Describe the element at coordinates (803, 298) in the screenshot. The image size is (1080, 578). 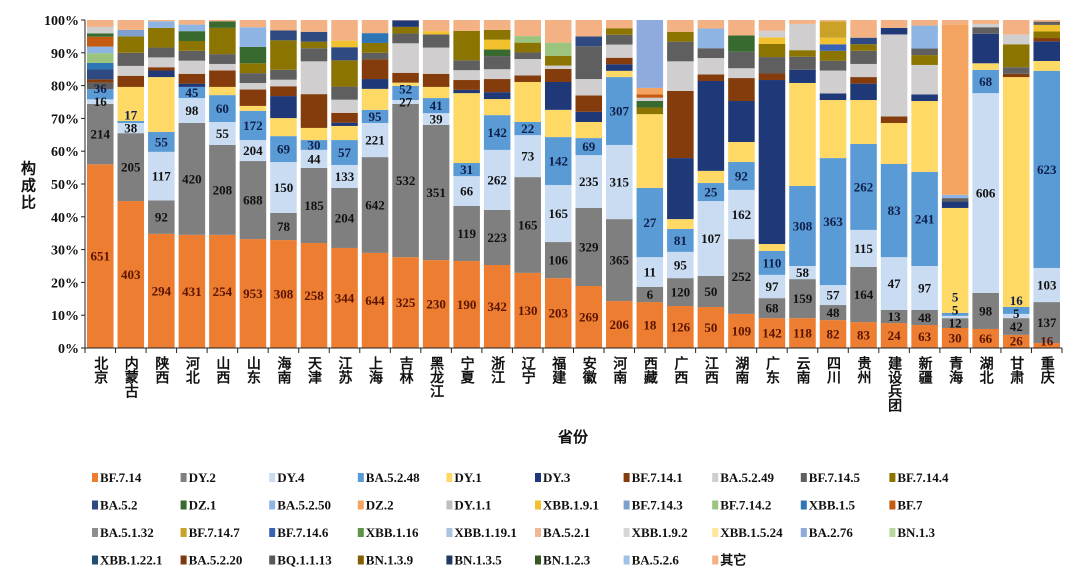
I see `data-label: 159` at that location.